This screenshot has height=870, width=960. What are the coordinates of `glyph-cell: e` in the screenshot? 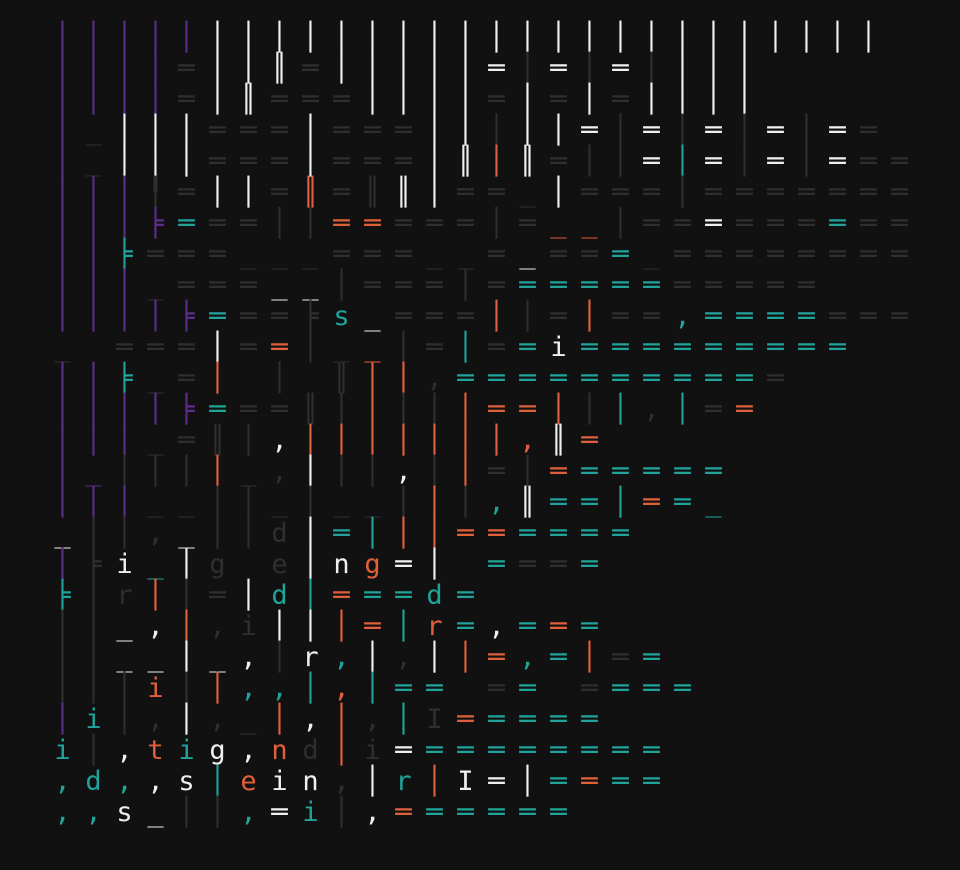 It's located at (248, 781).